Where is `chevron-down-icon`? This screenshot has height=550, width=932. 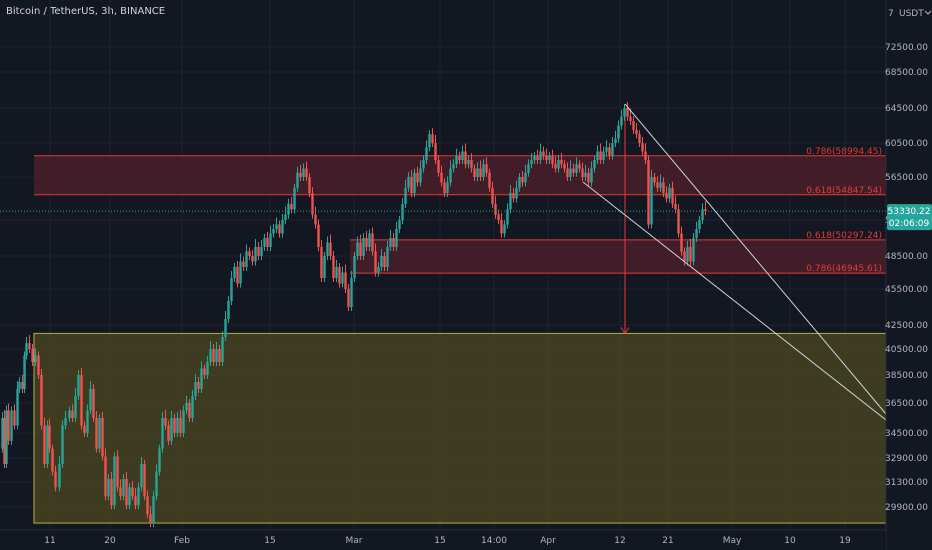 chevron-down-icon is located at coordinates (928, 12).